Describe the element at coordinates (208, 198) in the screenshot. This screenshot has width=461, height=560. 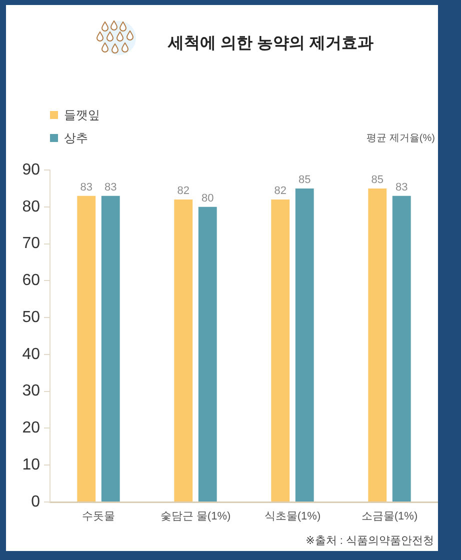
I see `data-label: 80` at that location.